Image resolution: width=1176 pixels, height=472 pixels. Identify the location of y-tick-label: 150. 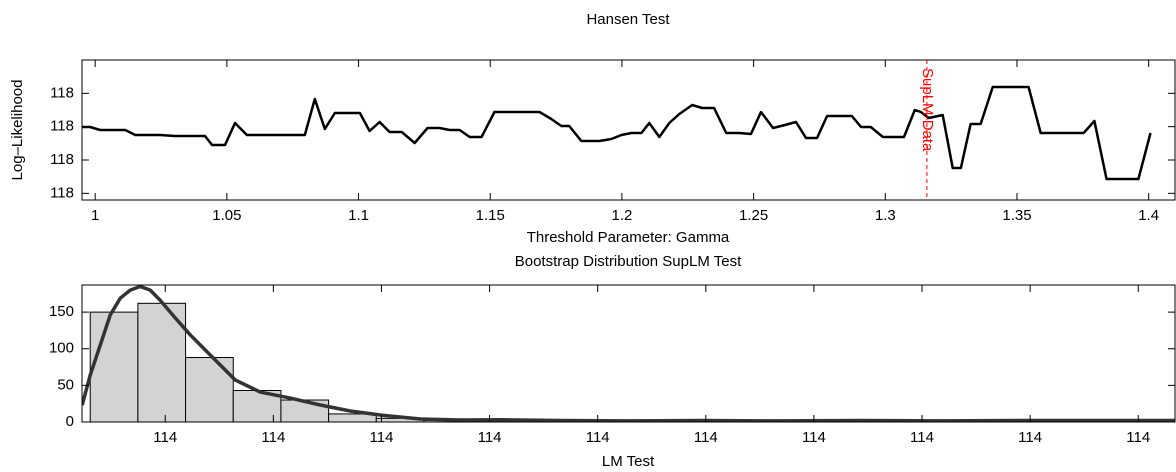
(61, 311).